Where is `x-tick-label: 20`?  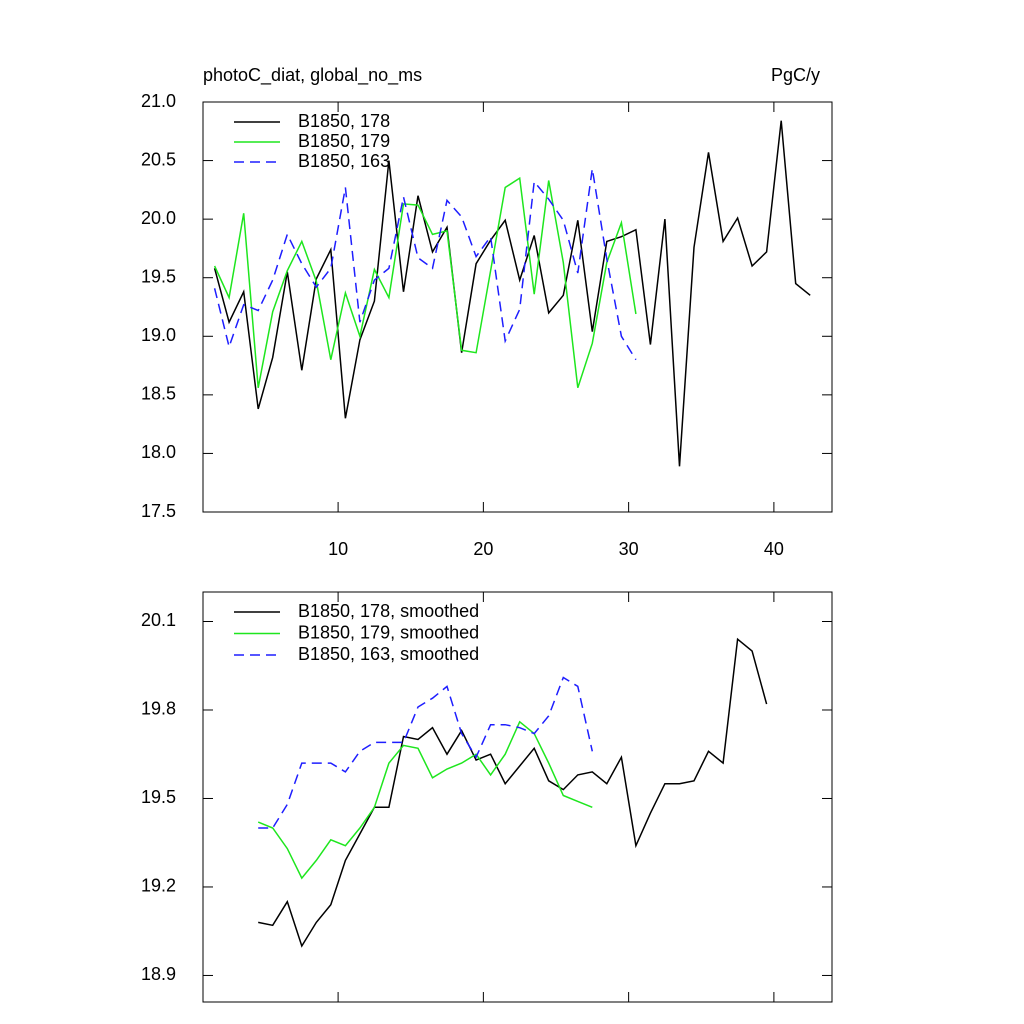
x-tick-label: 20 is located at coordinates (483, 549).